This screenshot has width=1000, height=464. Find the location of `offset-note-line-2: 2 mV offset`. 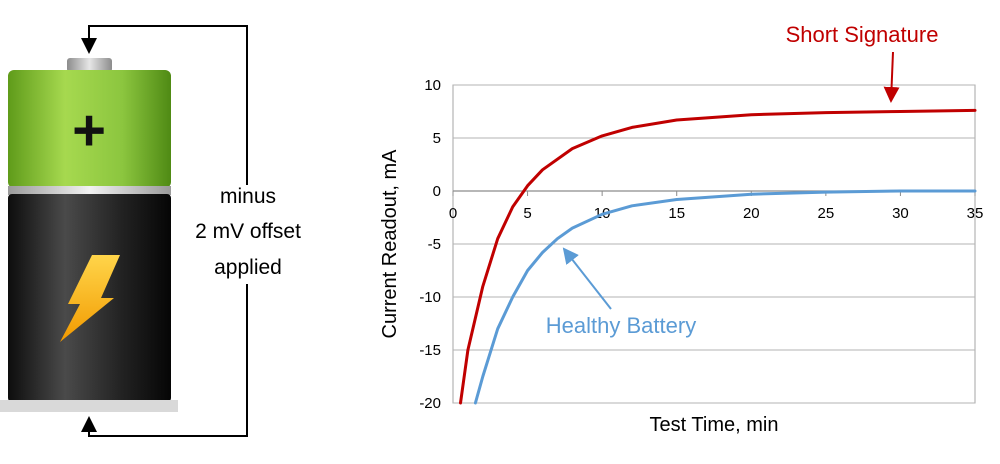

offset-note-line-2: 2 mV offset is located at coordinates (248, 231).